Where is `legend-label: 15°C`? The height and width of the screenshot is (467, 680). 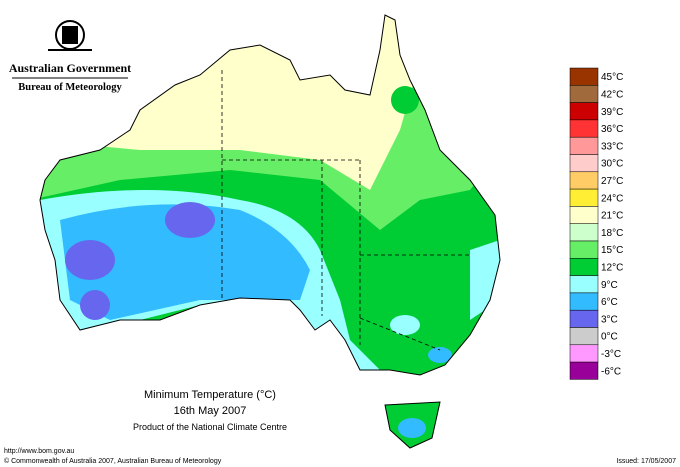
legend-label: 15°C is located at coordinates (612, 250).